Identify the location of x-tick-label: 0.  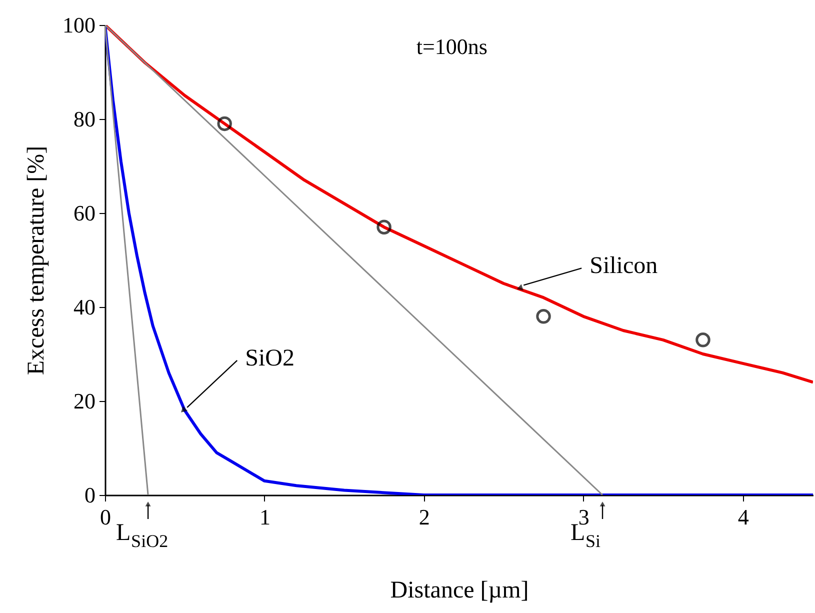
(105, 517).